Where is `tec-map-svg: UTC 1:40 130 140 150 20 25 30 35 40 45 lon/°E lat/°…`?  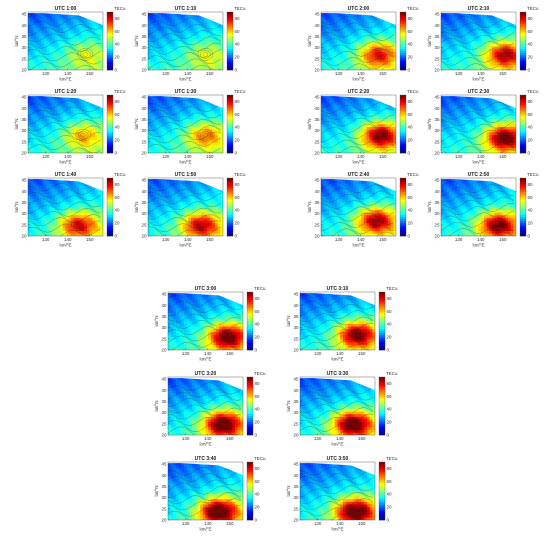
tec-map-svg: UTC 1:40 130 140 150 20 25 30 35 40 45 lon/°E lat/°… is located at coordinates (70, 210).